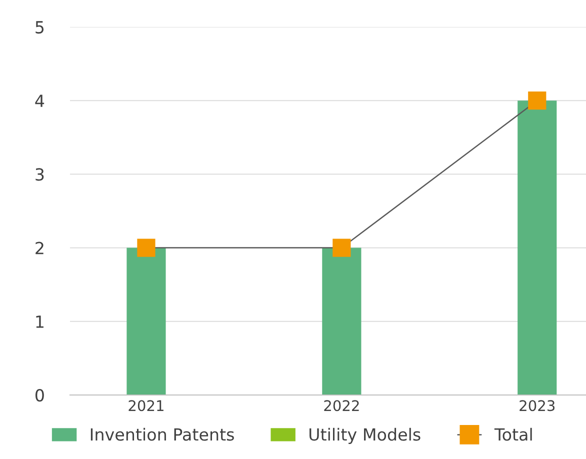 The width and height of the screenshot is (586, 459). Describe the element at coordinates (537, 406) in the screenshot. I see `x-tick-label: 2023` at that location.